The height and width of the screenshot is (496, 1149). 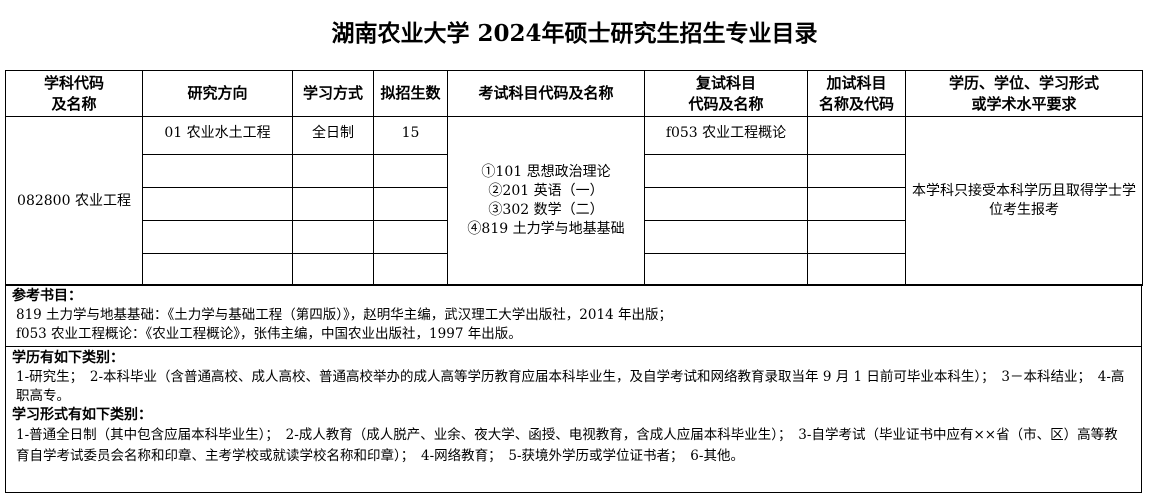 I want to click on refs-title: 参考书目：, so click(x=47, y=296).